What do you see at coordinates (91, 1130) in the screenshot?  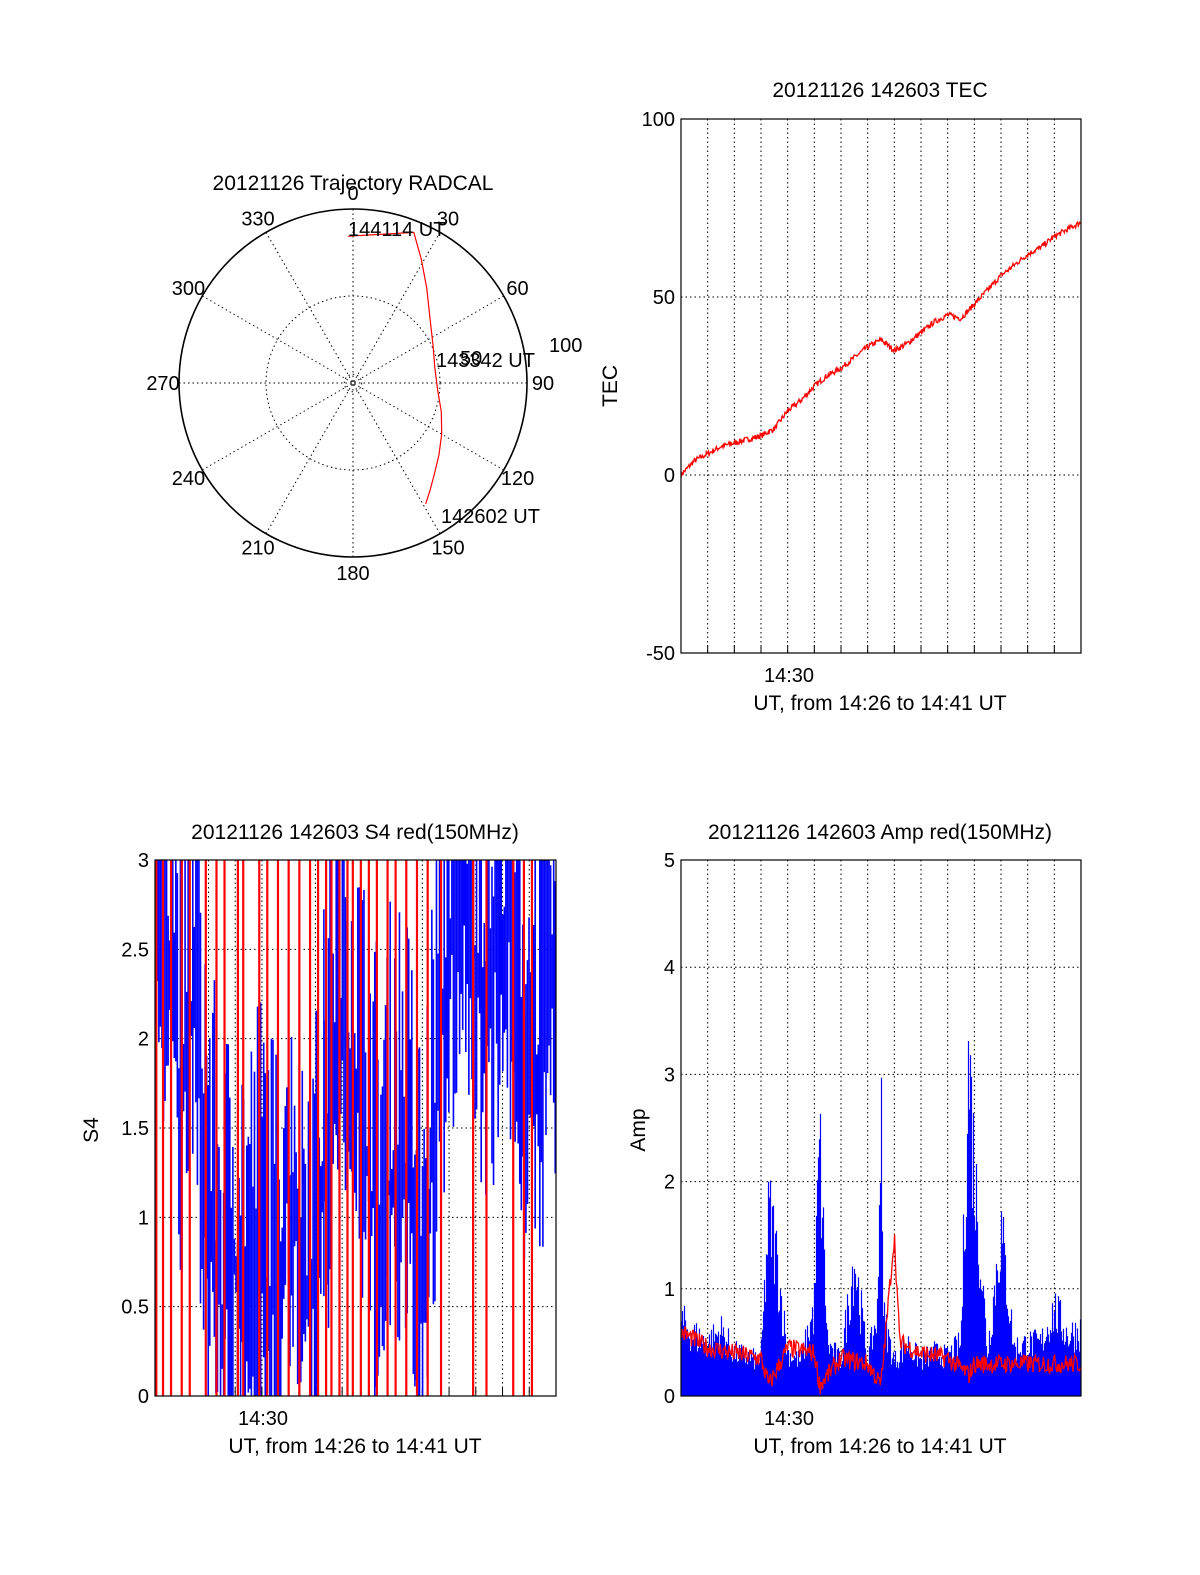 I see `s4-y-label: S4` at bounding box center [91, 1130].